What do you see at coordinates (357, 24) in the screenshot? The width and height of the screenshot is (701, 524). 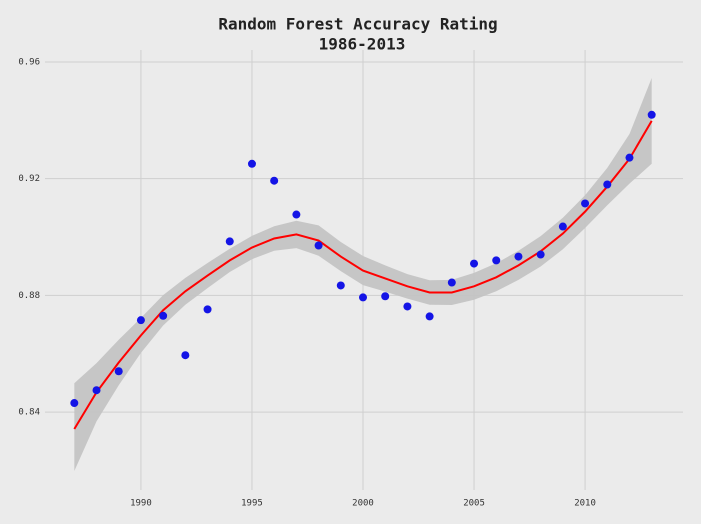 I see `chart-title: Random Forest Accuracy Rating` at bounding box center [357, 24].